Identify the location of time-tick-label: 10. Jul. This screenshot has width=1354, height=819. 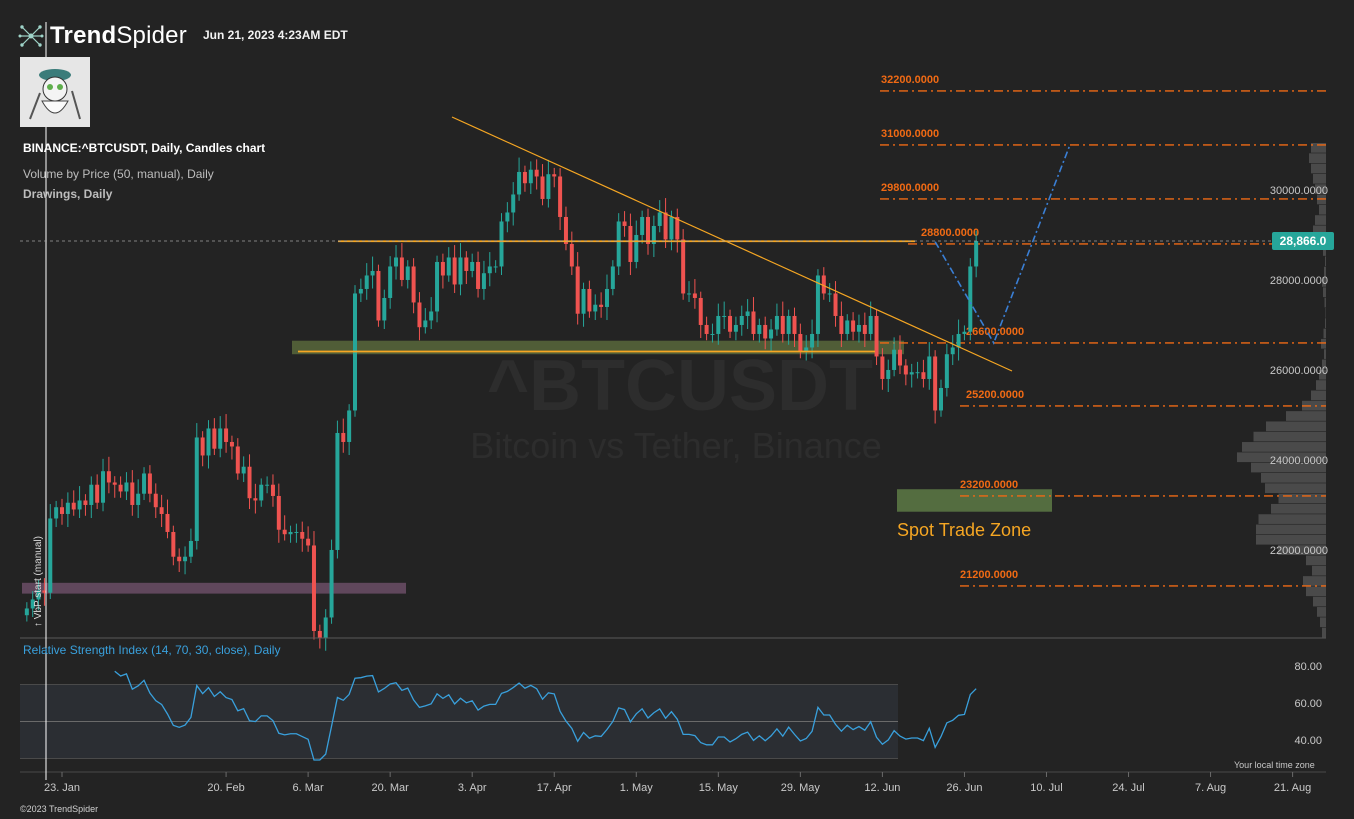
(1046, 788).